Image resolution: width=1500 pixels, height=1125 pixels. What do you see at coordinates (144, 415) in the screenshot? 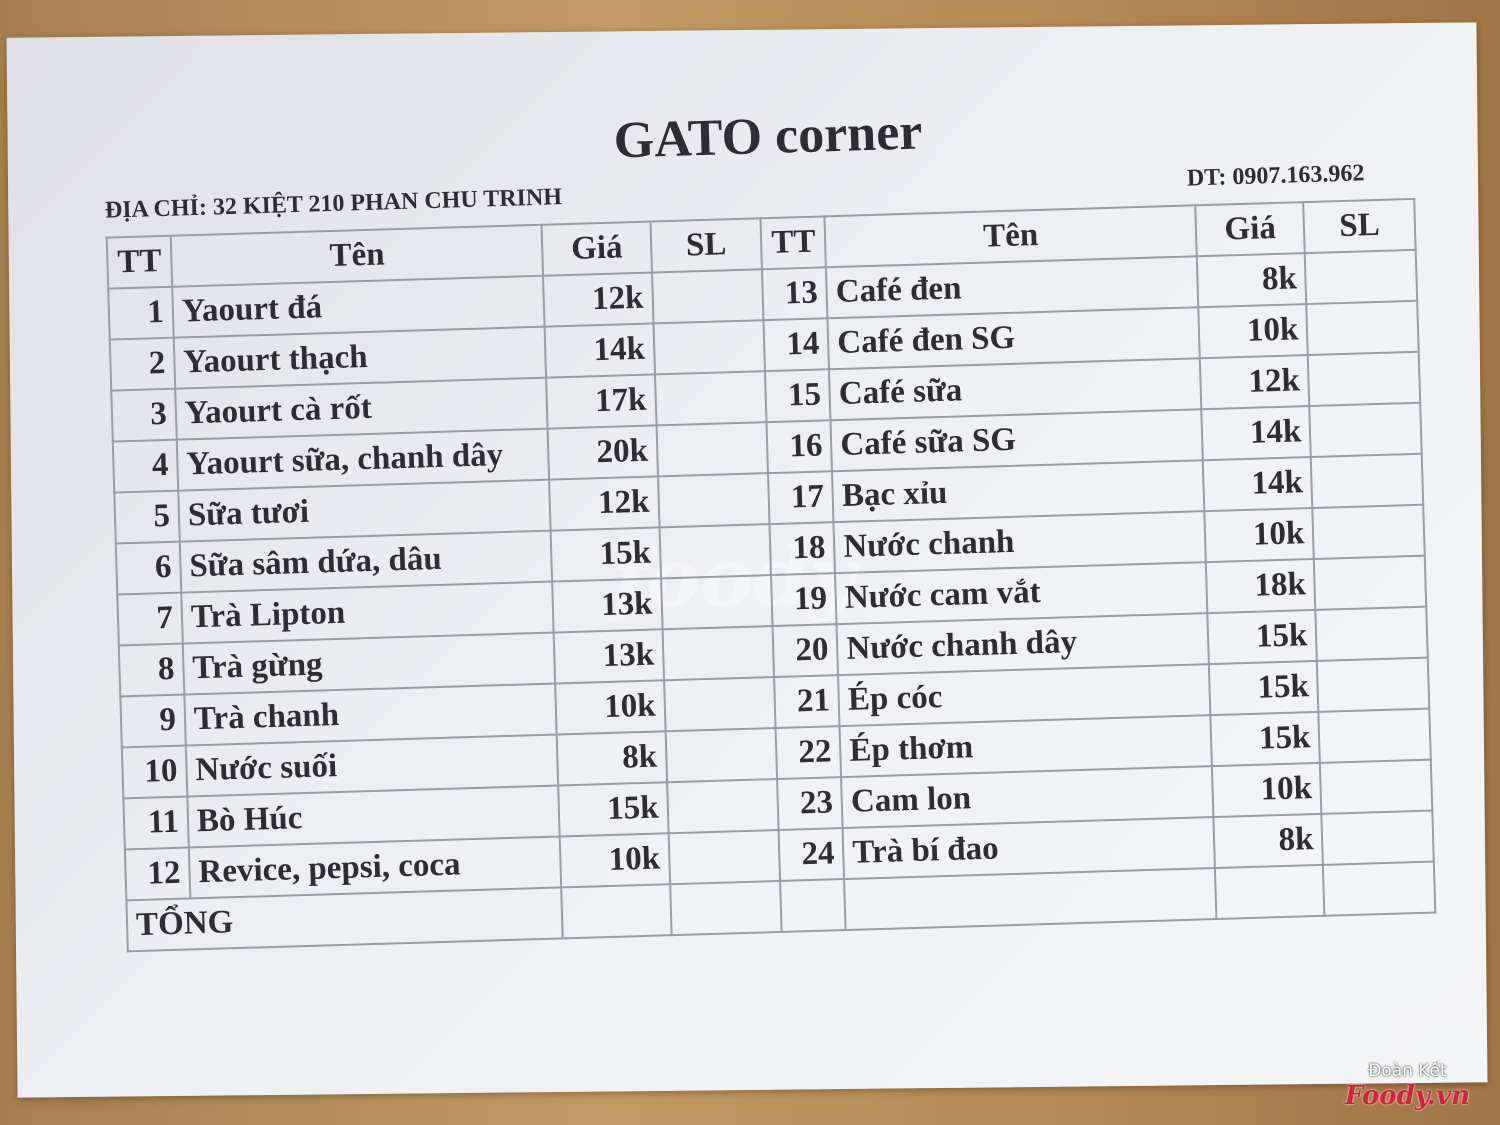
I see `item-number: 3` at bounding box center [144, 415].